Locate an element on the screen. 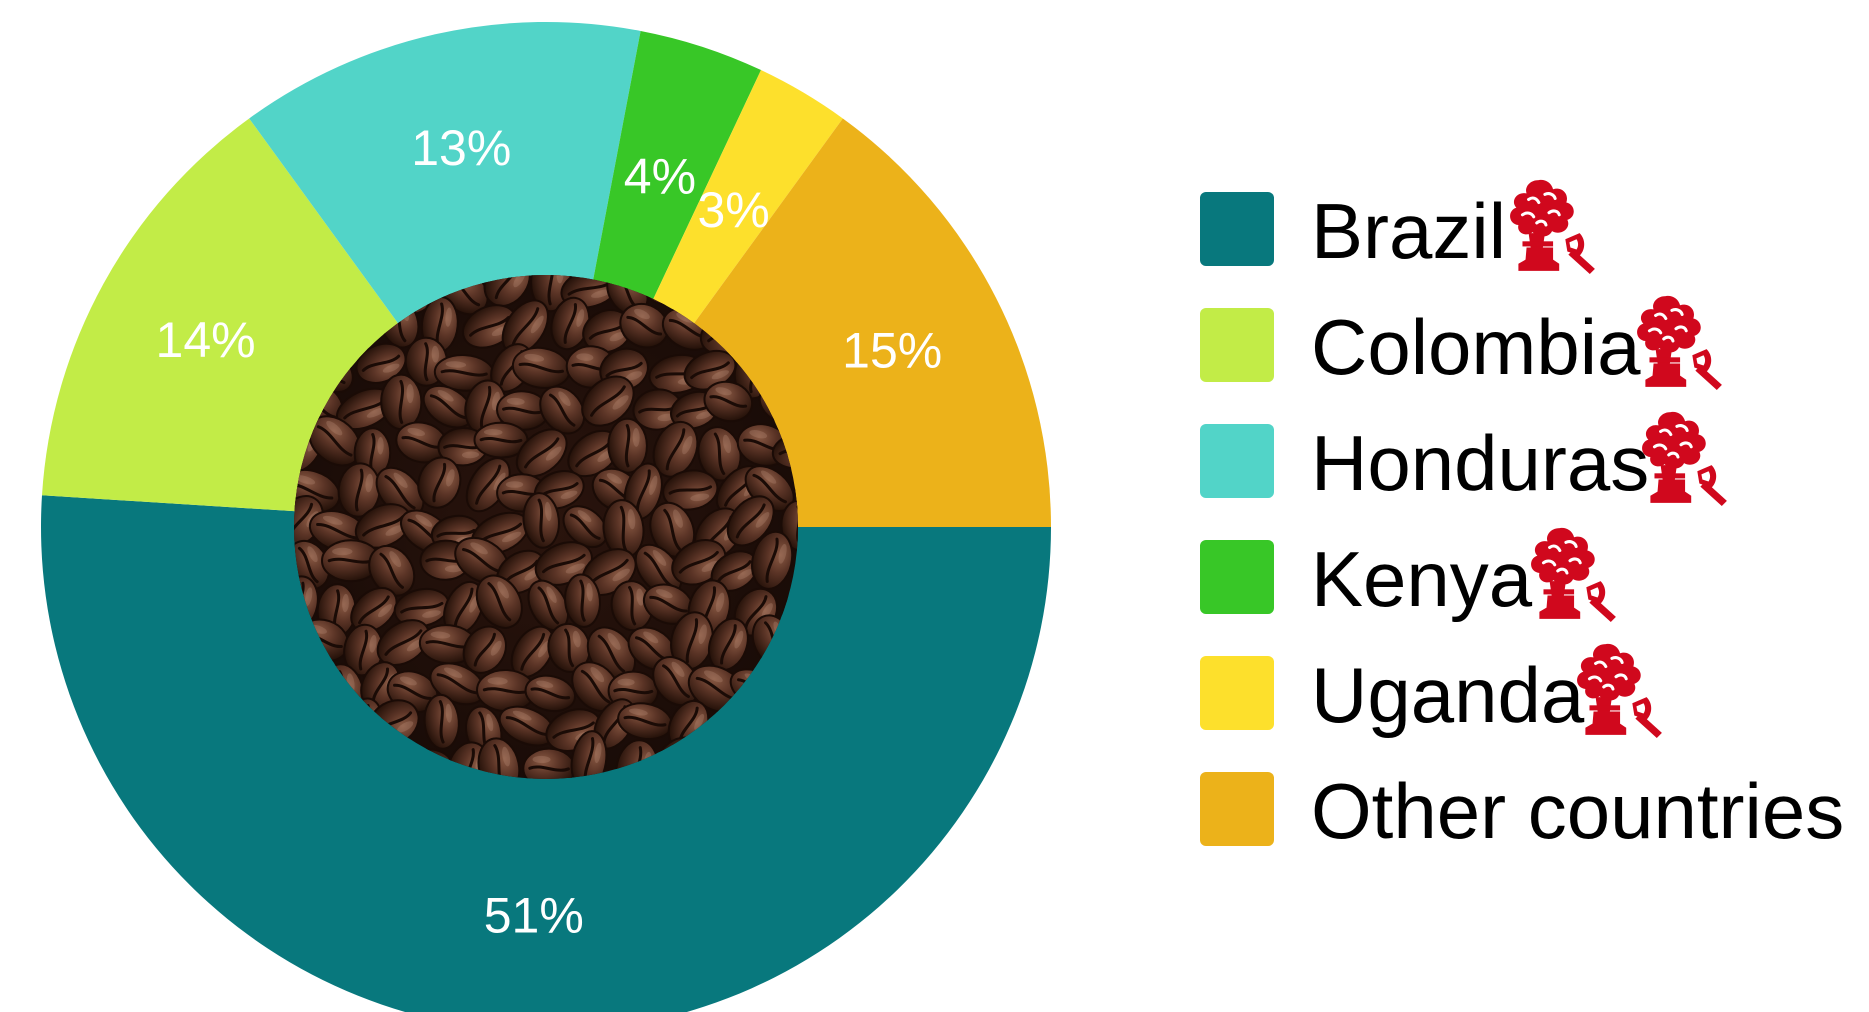 The width and height of the screenshot is (1869, 1012). legend-item-brazil: Brazil is located at coordinates (1398, 227).